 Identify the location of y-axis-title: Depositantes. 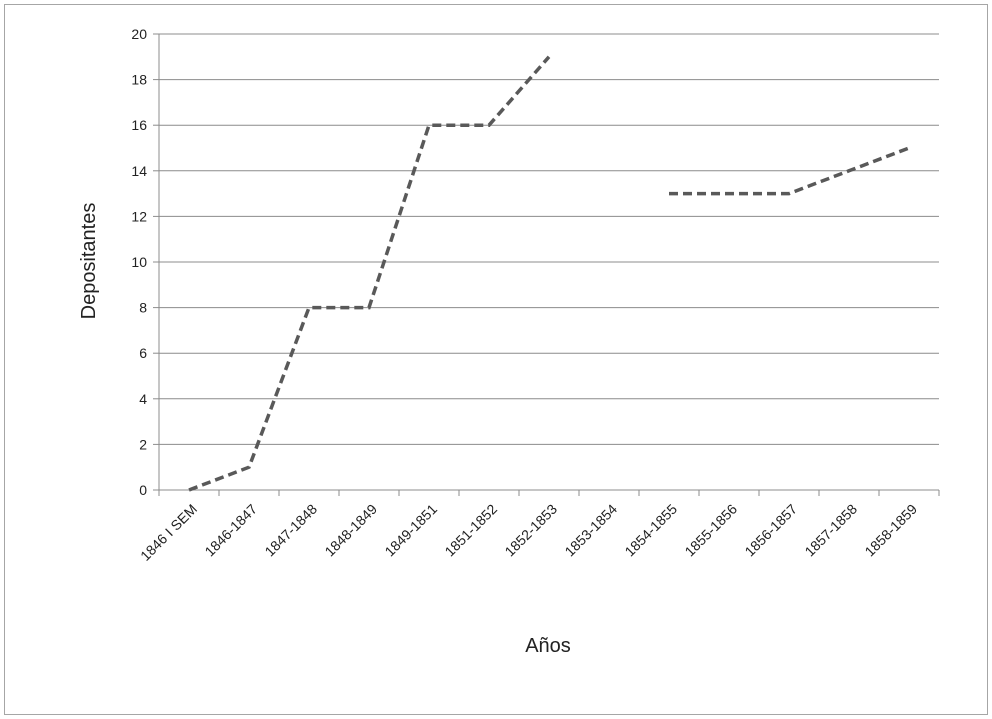
(89, 261).